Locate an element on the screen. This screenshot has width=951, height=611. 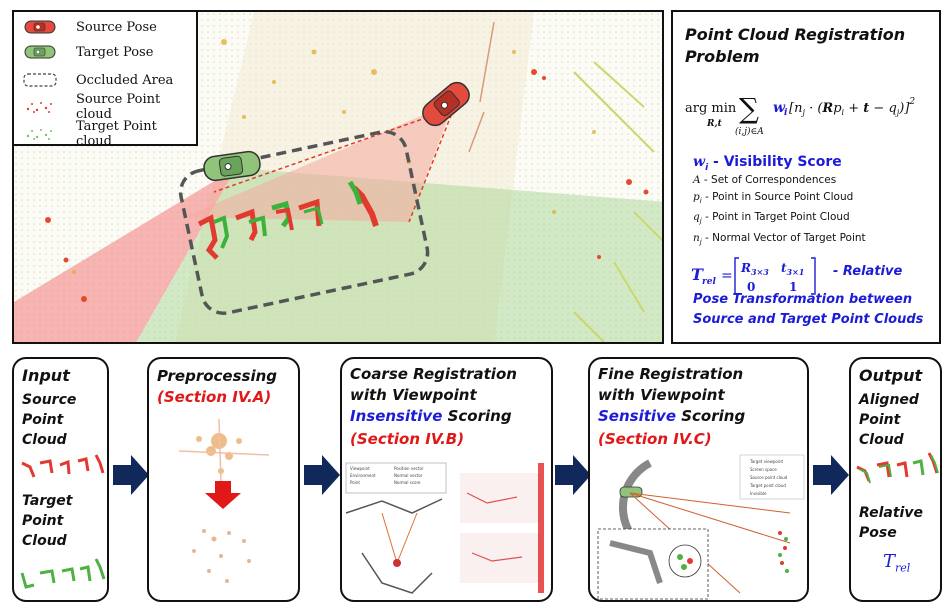
fine-section: (Section IV.C) is located at coordinates (655, 439).